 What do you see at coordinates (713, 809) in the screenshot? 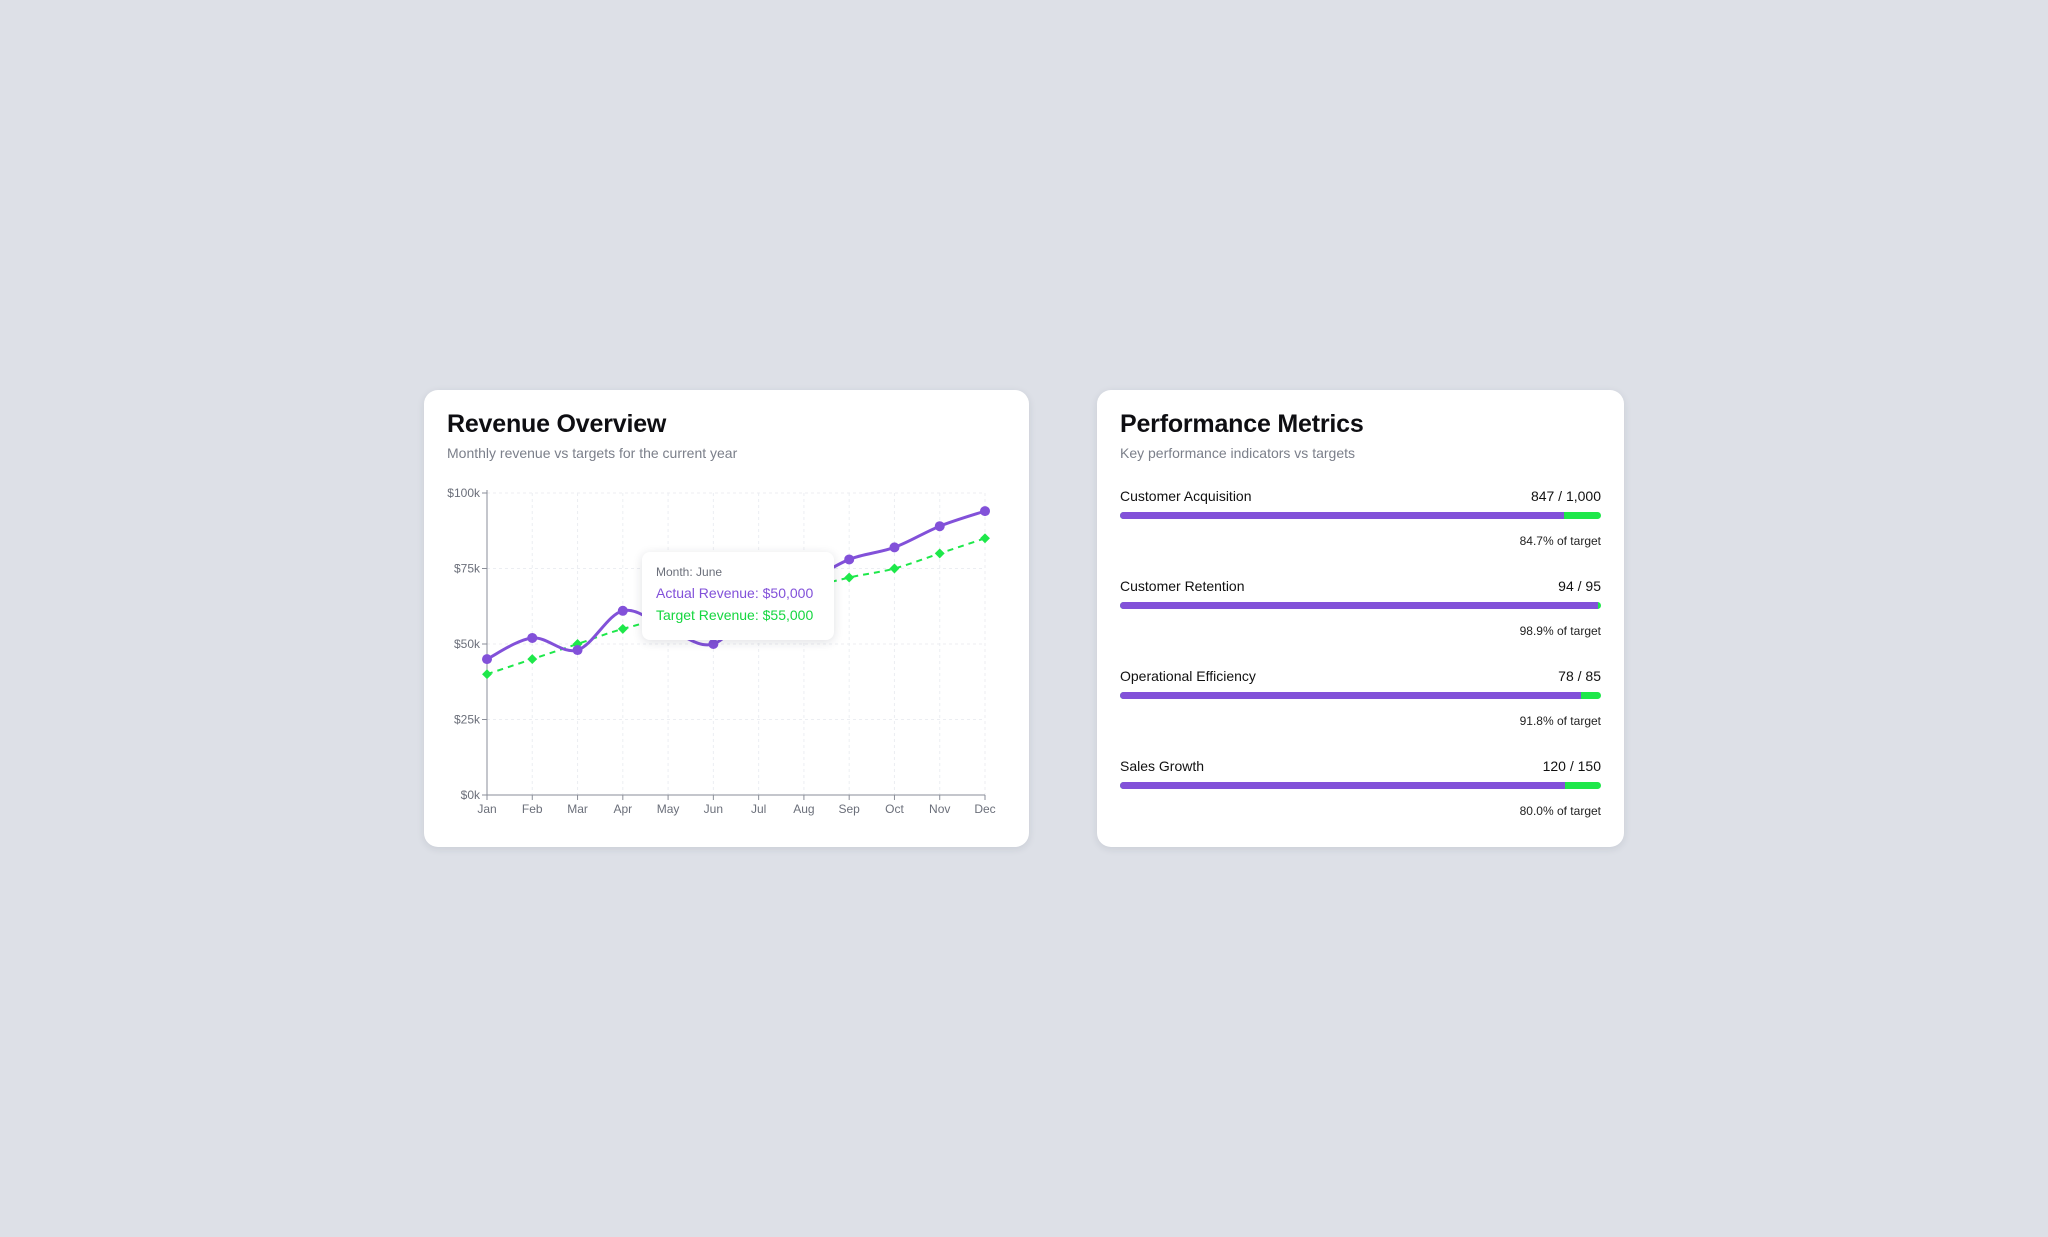
I see `x-tick-label: Jun` at bounding box center [713, 809].